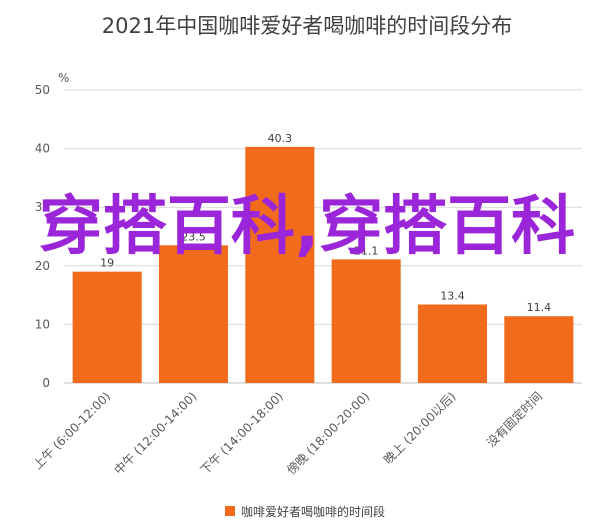  I want to click on data-label: 40.3, so click(280, 138).